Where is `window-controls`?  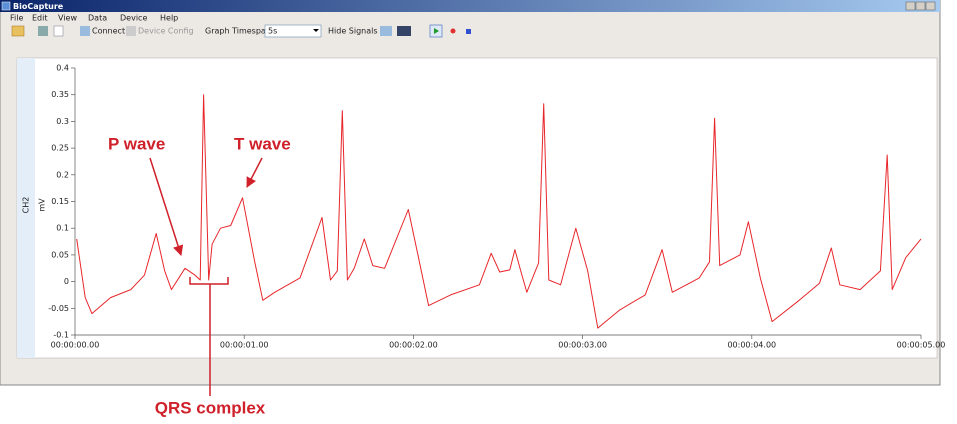 window-controls is located at coordinates (920, 6).